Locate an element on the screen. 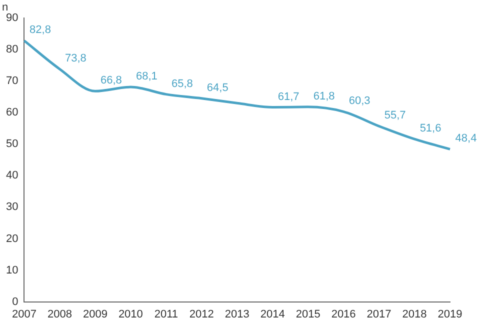  x-tick-label: 2017 is located at coordinates (379, 314).